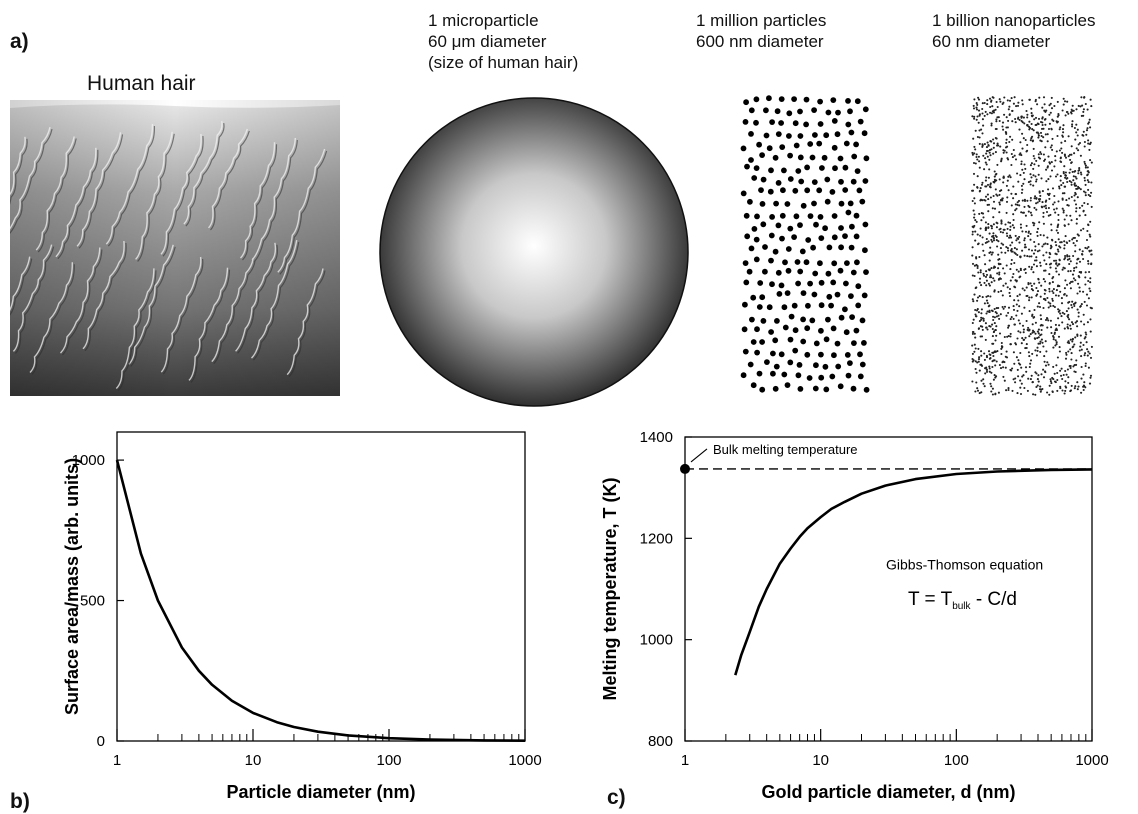 Image resolution: width=1138 pixels, height=814 pixels. Describe the element at coordinates (785, 449) in the screenshot. I see `bulk-temperature-label: Bulk melting temperature` at that location.